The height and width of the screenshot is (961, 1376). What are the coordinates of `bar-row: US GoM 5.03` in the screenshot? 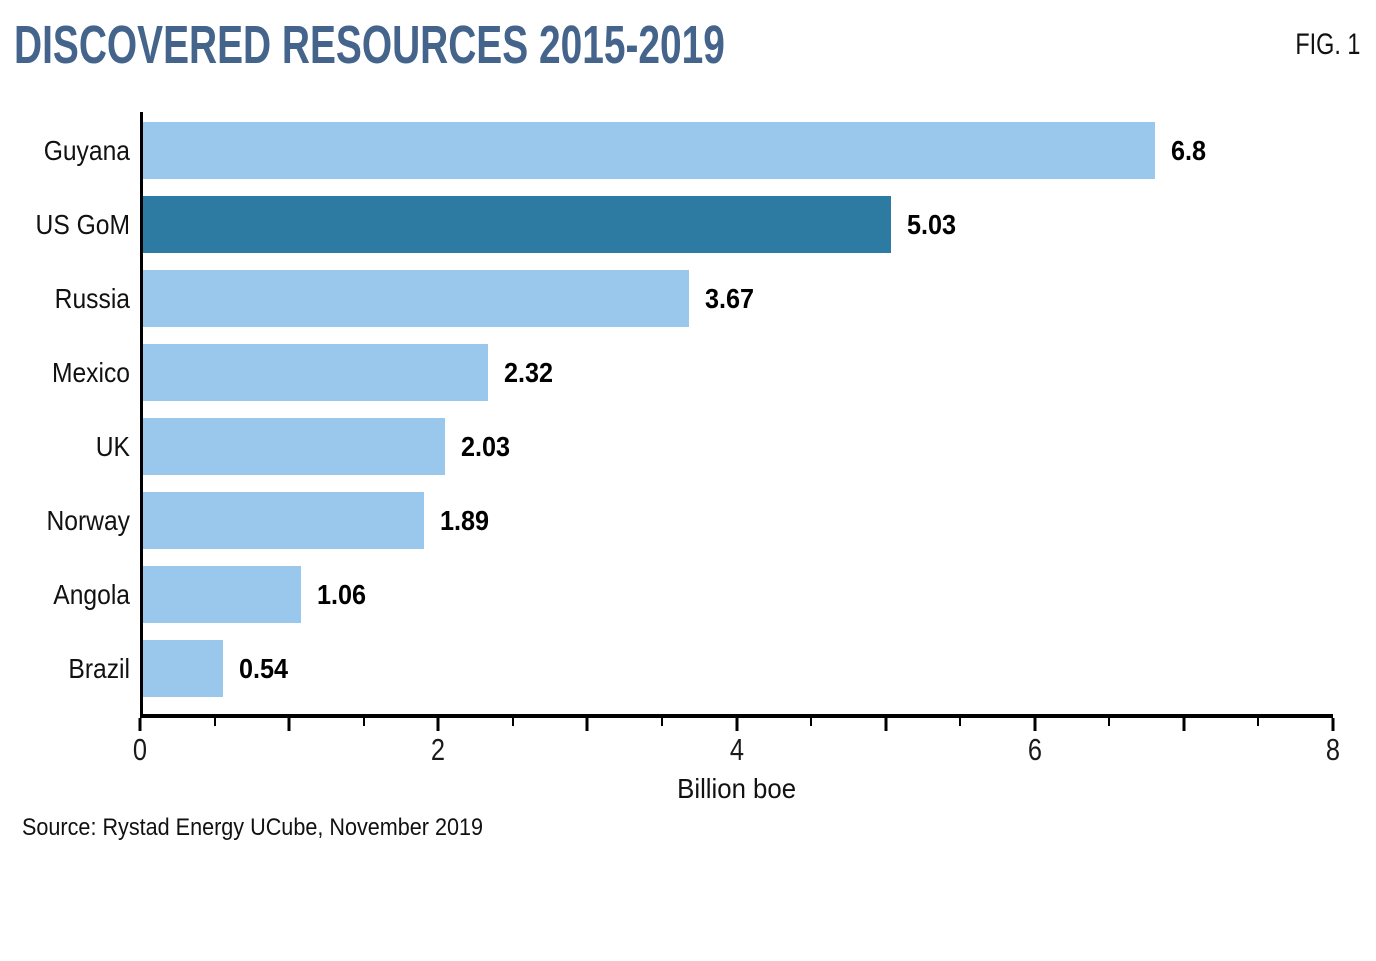 It's located at (684, 233).